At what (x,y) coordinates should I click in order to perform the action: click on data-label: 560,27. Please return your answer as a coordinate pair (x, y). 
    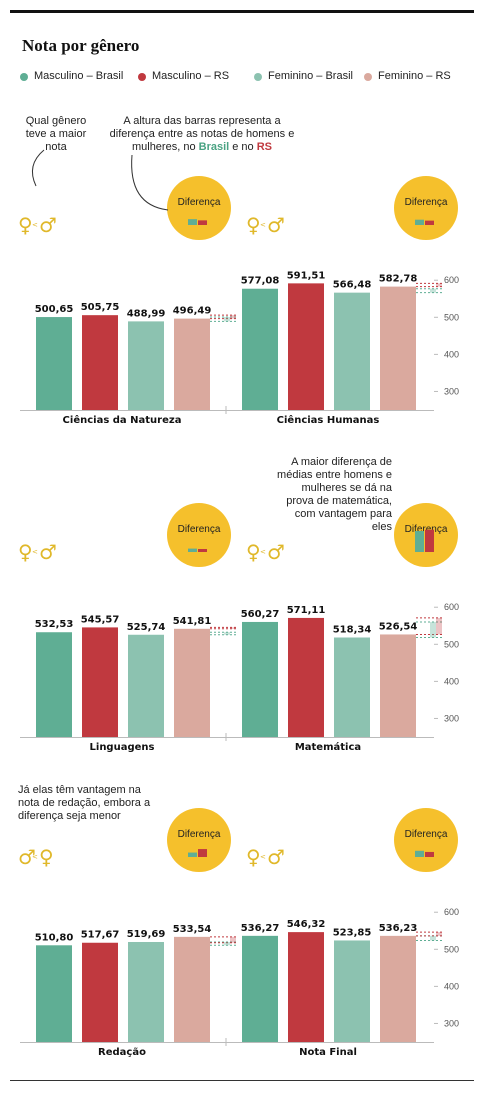
    Looking at the image, I should click on (260, 614).